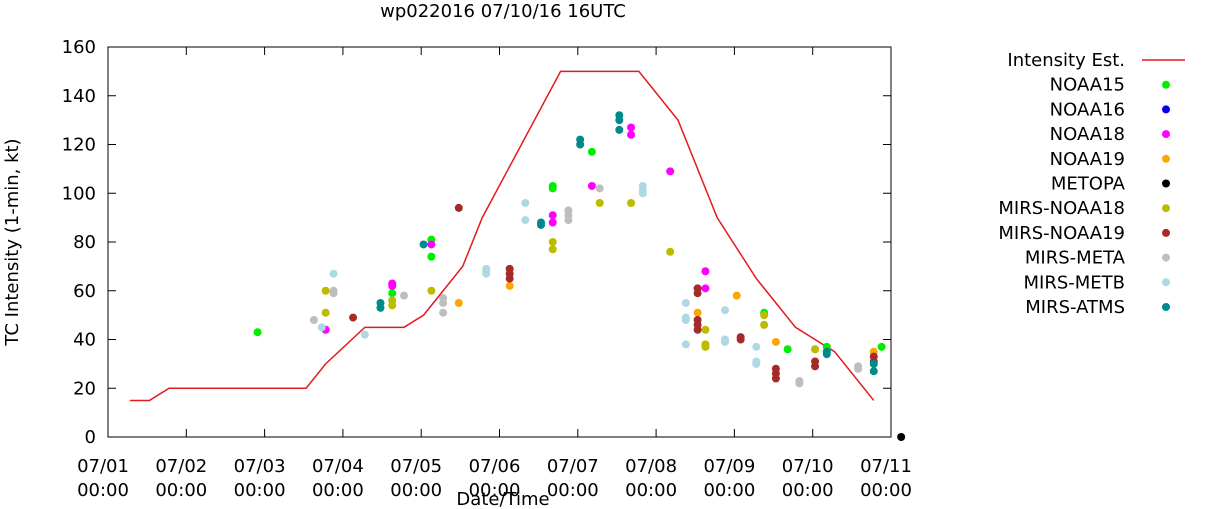 This screenshot has height=509, width=1211. I want to click on x-tick-label-date: 07/01, so click(103, 466).